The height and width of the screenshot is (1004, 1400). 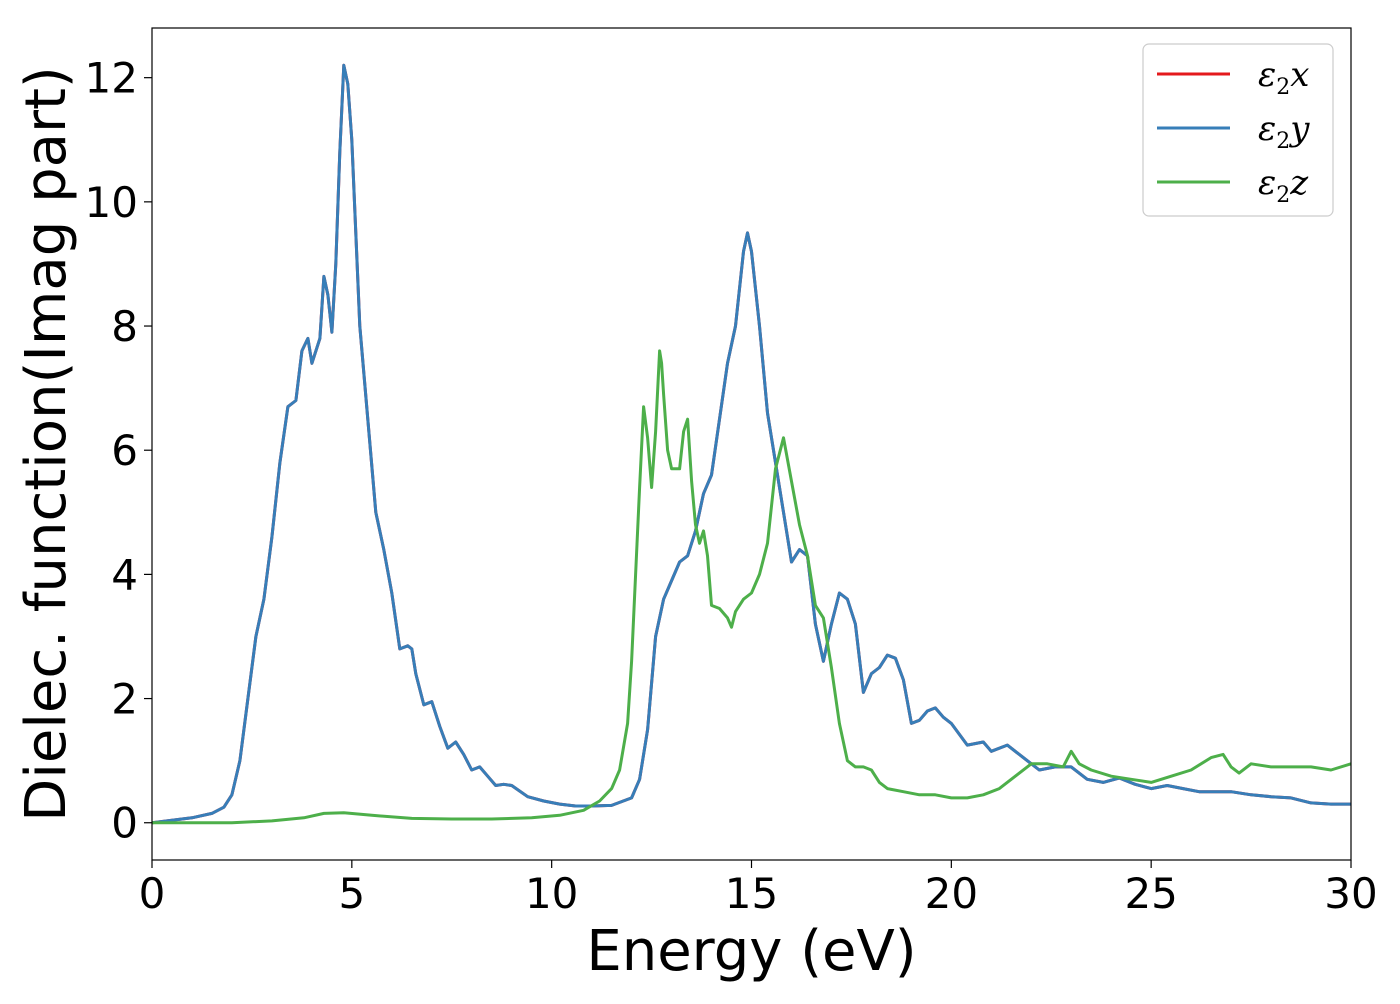 What do you see at coordinates (1350, 893) in the screenshot?
I see `x-tick-label: 30` at bounding box center [1350, 893].